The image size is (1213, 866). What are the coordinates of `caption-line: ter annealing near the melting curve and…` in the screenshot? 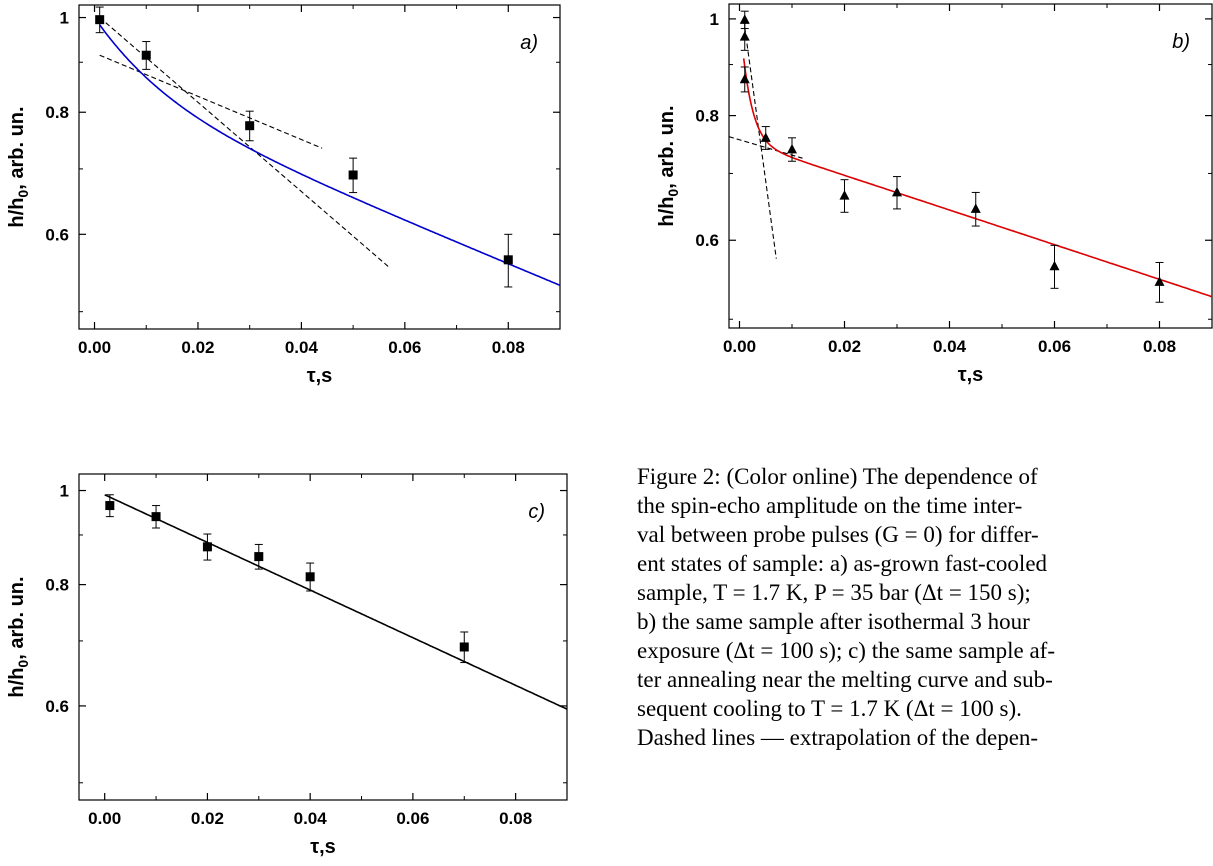 It's located at (845, 679).